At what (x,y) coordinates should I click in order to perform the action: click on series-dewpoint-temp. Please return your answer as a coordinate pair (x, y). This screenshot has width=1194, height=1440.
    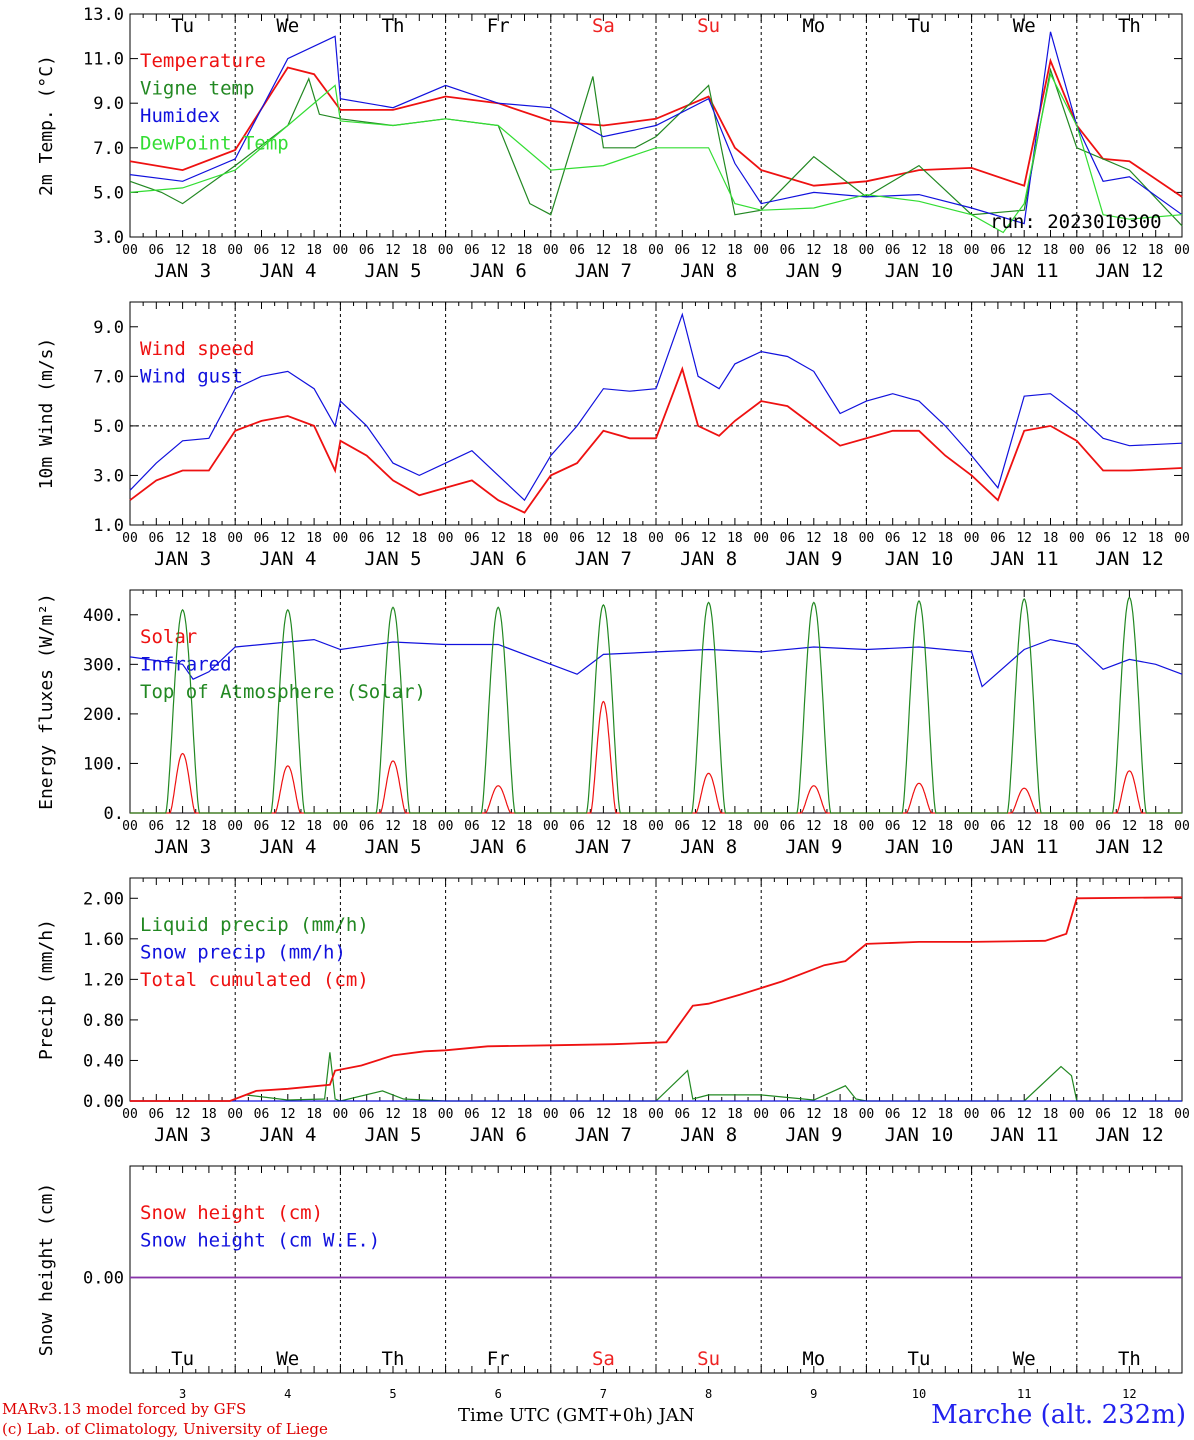
    Looking at the image, I should click on (656, 153).